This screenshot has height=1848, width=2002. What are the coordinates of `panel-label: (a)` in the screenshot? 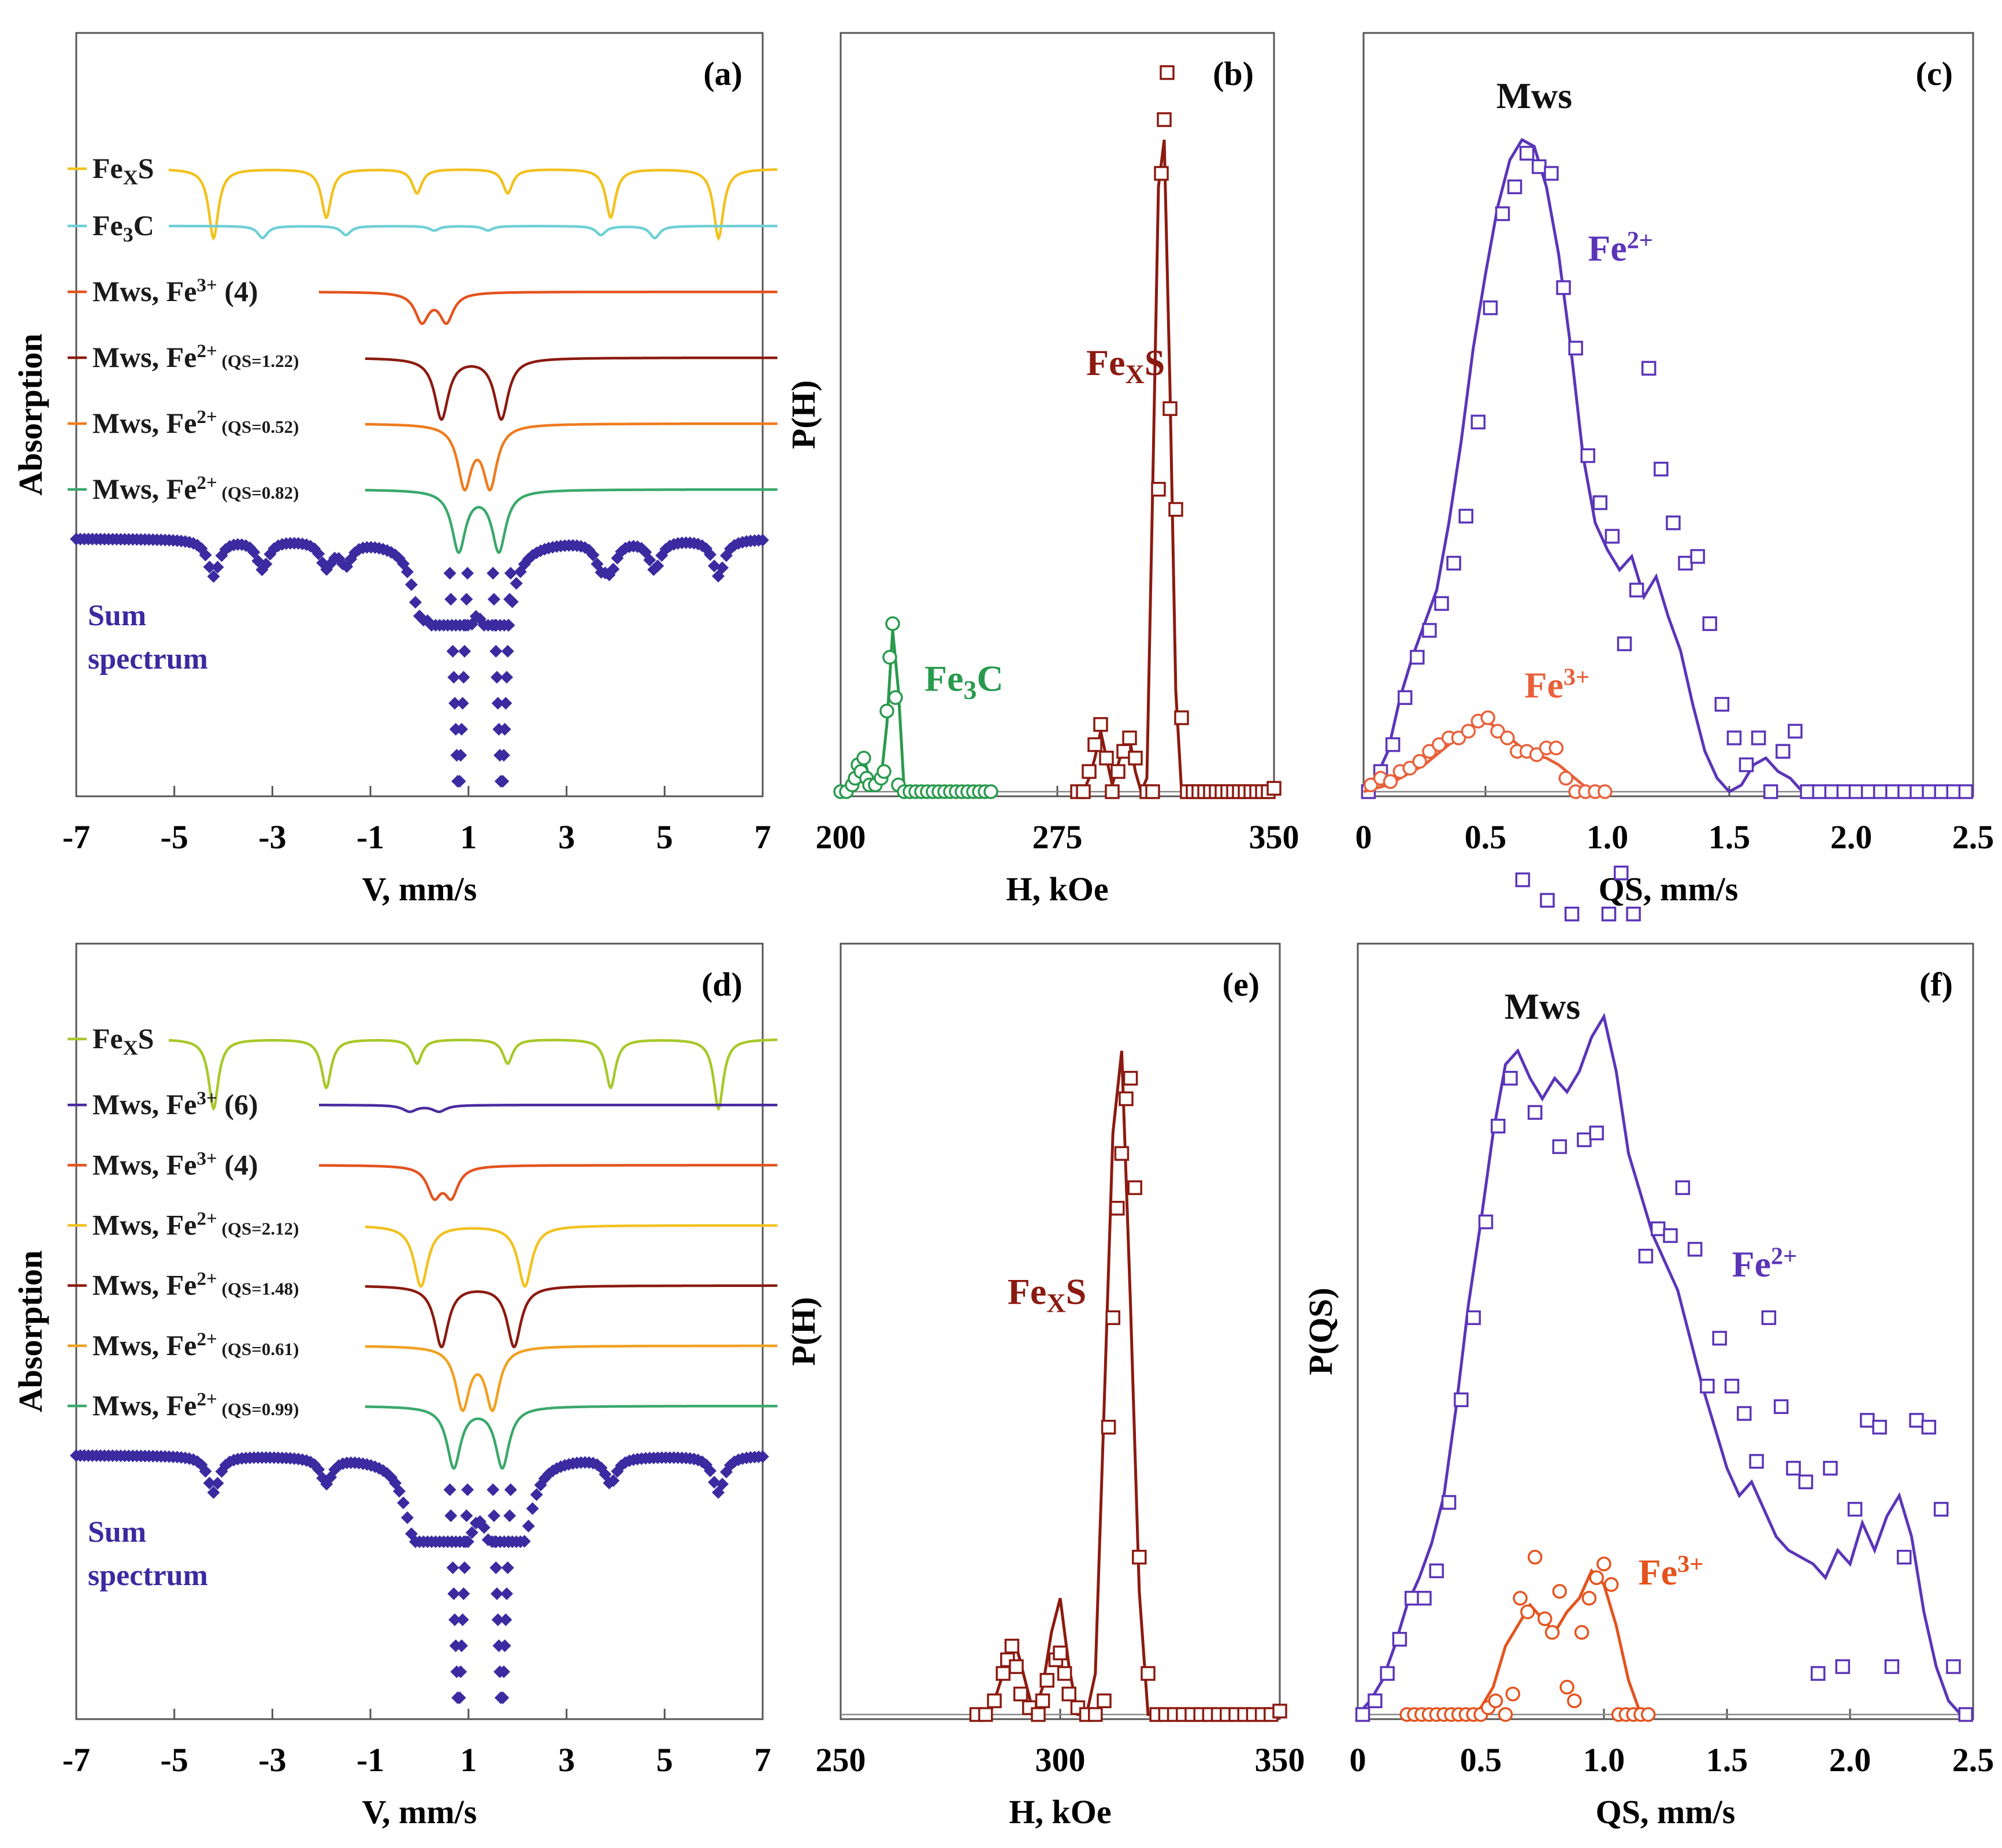 It's located at (722, 73).